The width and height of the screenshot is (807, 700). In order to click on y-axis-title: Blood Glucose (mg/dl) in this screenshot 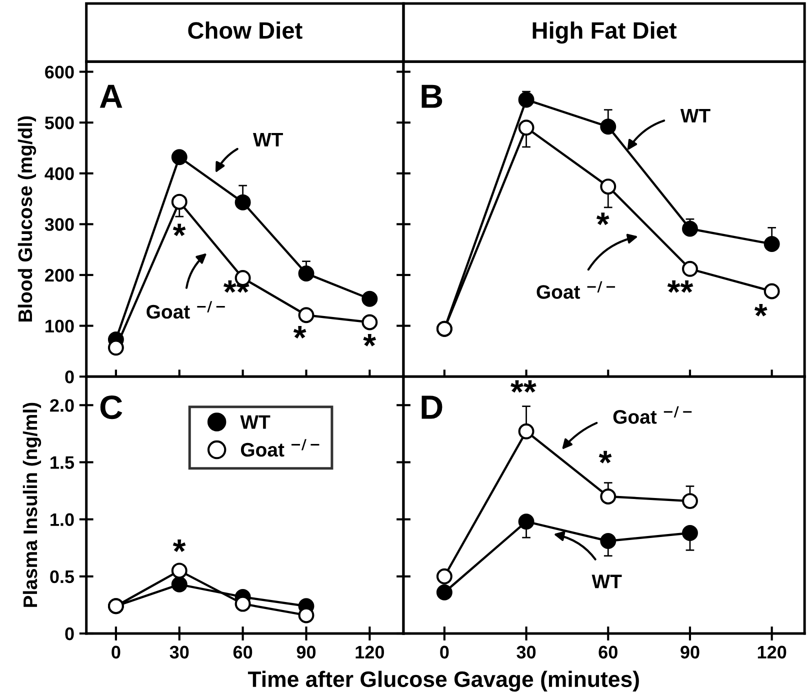, I will do `click(27, 219)`.